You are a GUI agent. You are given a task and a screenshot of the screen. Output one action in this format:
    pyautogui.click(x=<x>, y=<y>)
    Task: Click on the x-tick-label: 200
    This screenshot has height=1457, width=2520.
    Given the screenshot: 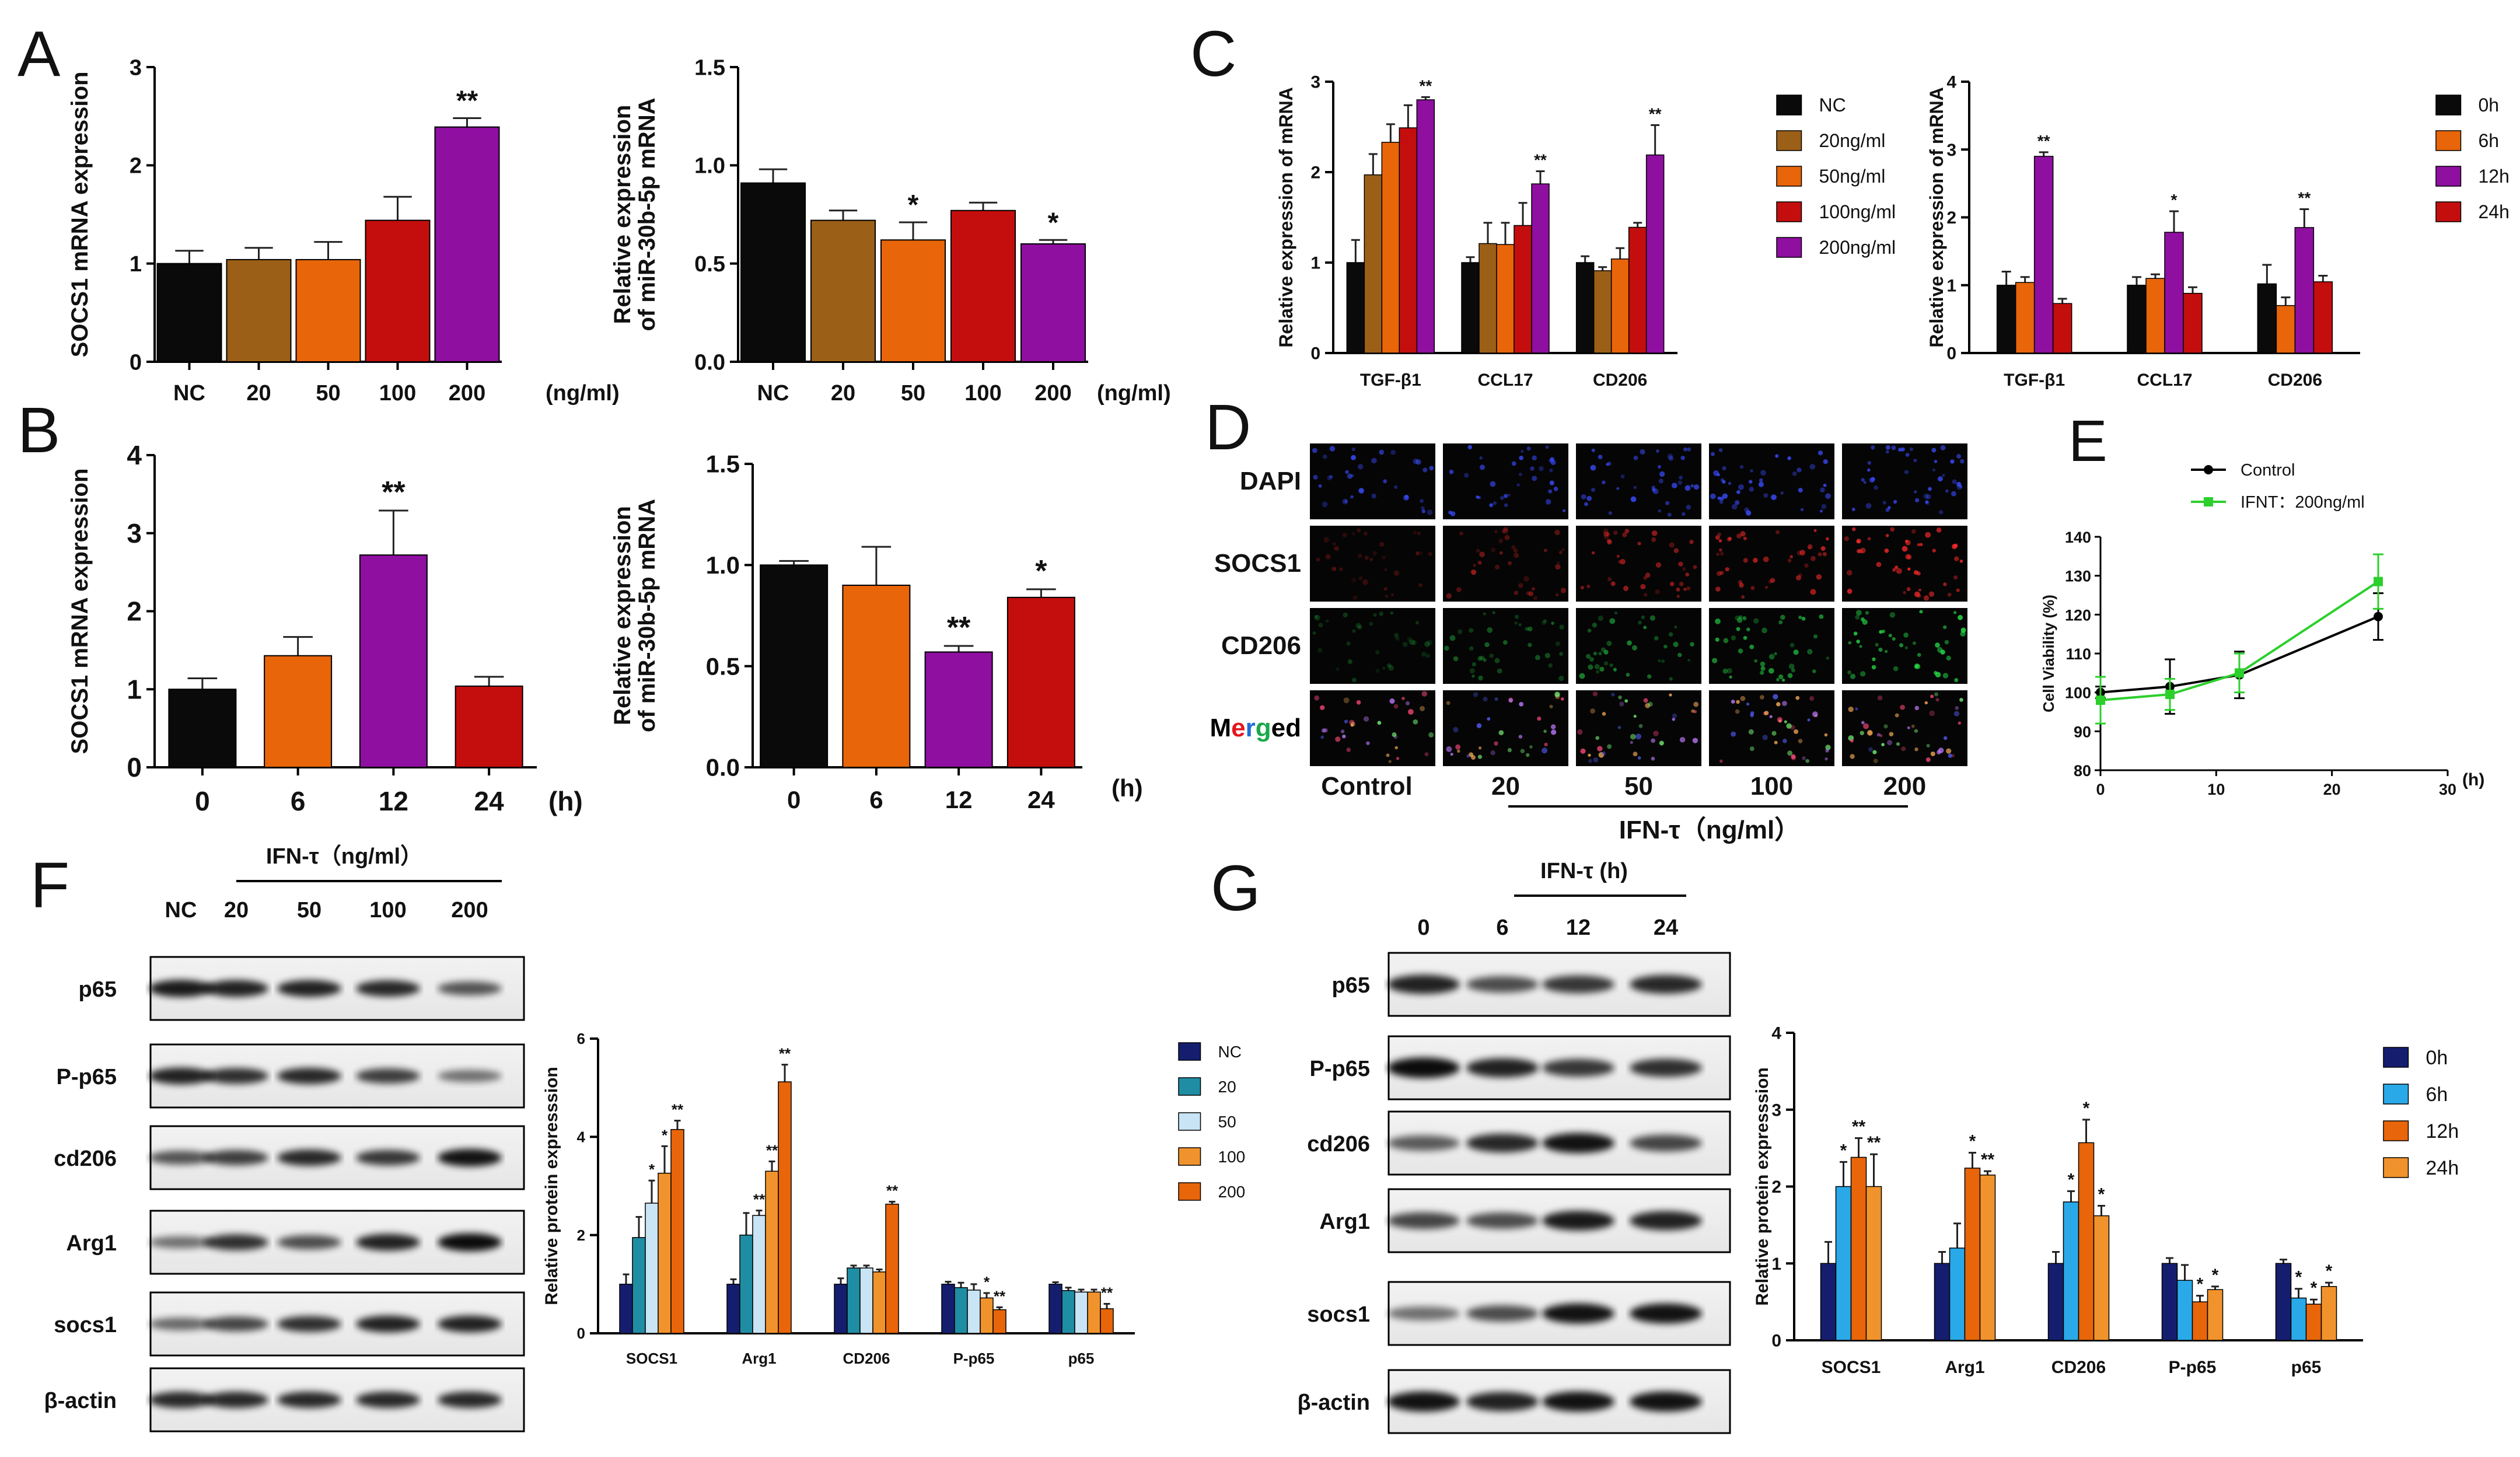 What is the action you would take?
    pyautogui.click(x=1052, y=394)
    